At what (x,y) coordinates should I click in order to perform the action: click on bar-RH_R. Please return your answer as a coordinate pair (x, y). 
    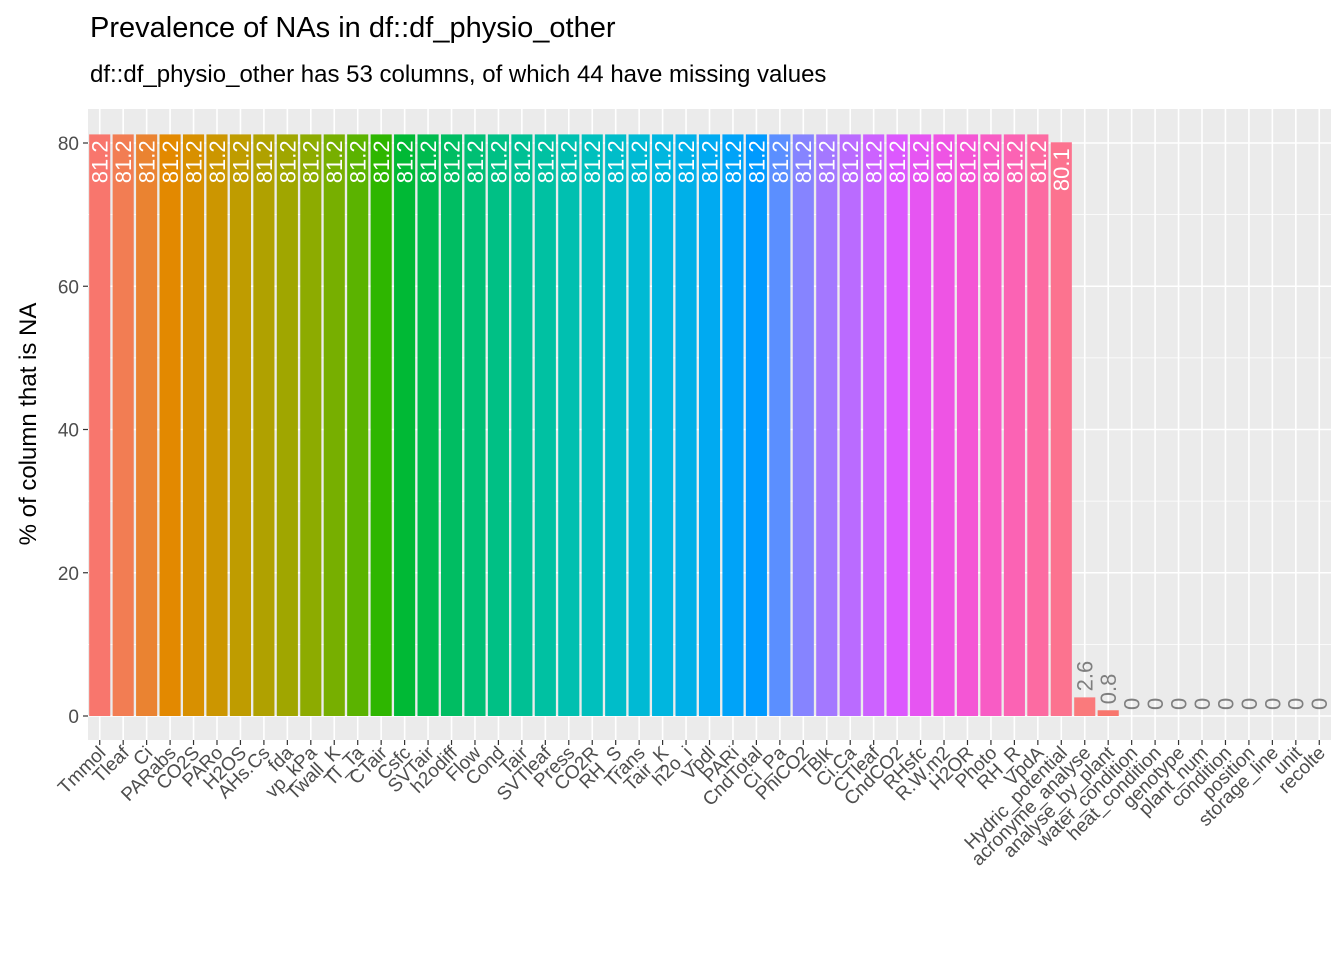
    Looking at the image, I should click on (1014, 425).